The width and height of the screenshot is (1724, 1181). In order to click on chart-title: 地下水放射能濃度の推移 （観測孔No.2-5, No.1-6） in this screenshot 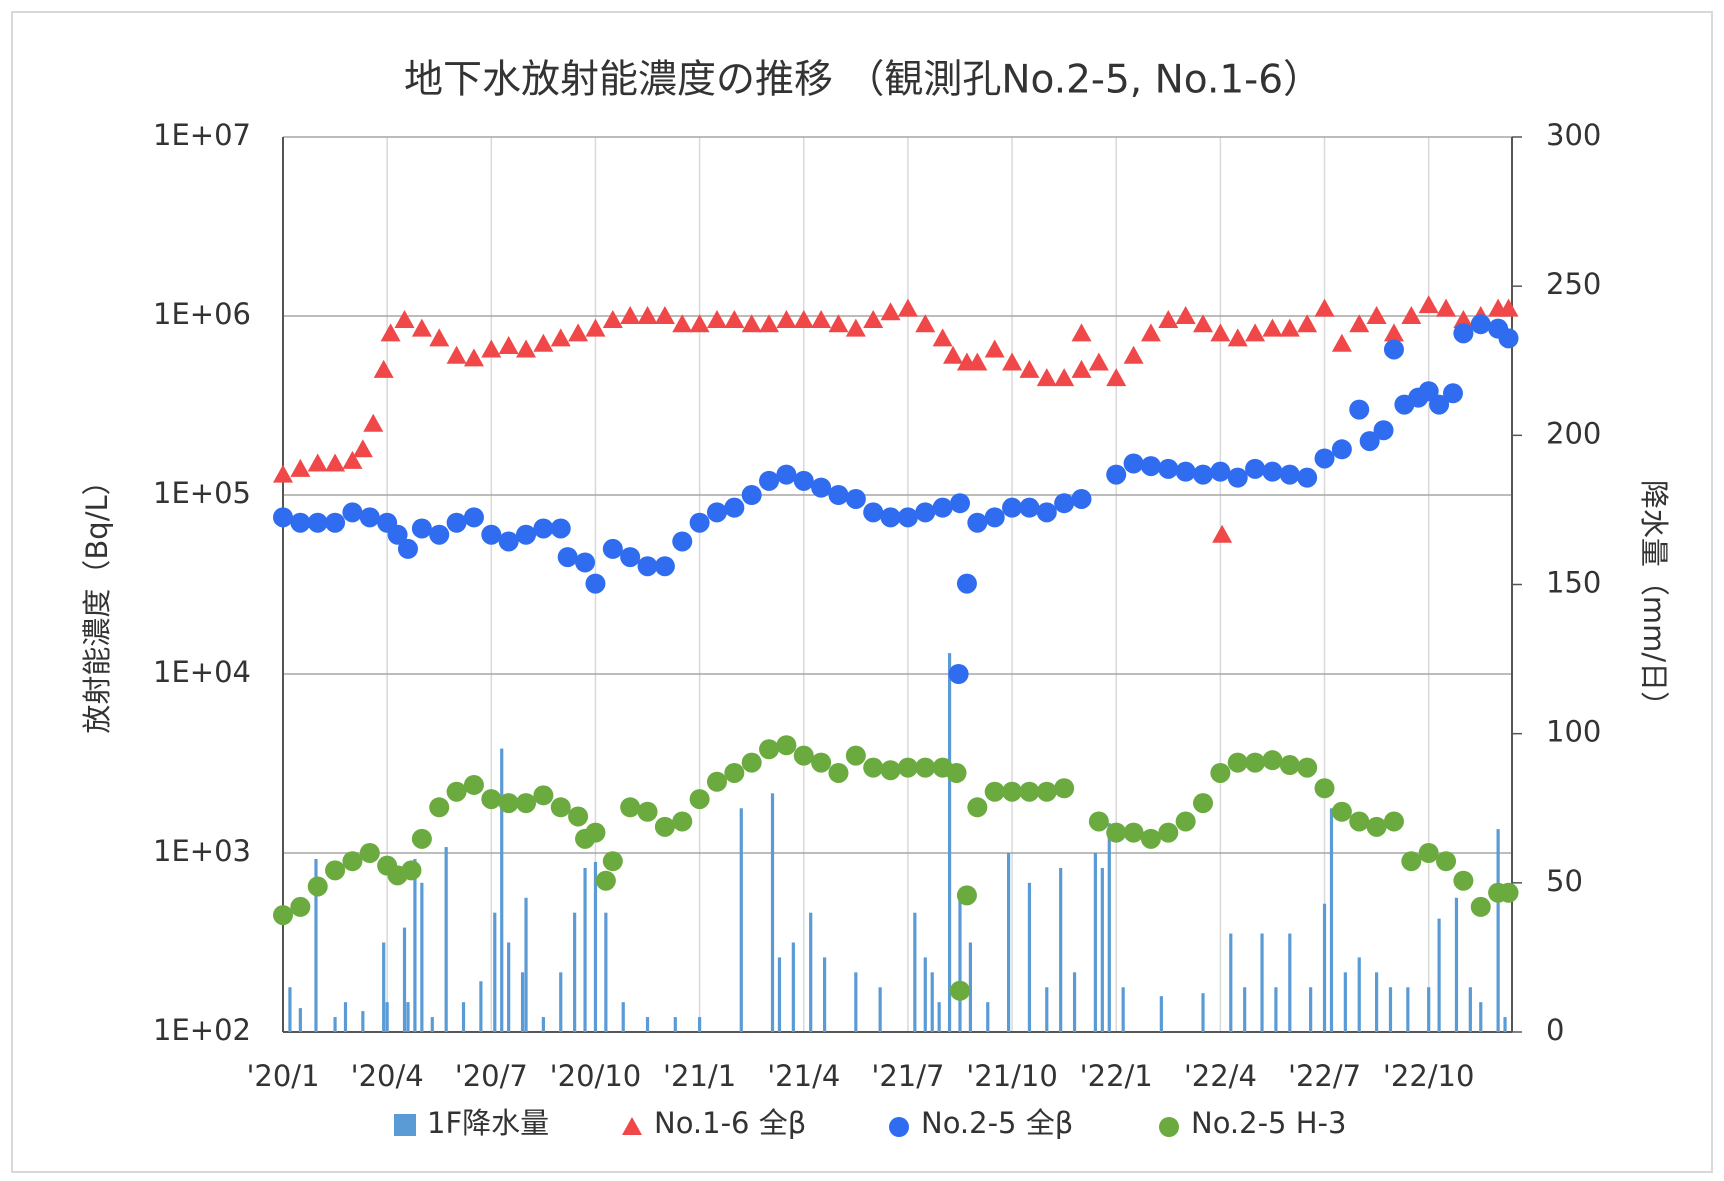, I will do `click(863, 80)`.